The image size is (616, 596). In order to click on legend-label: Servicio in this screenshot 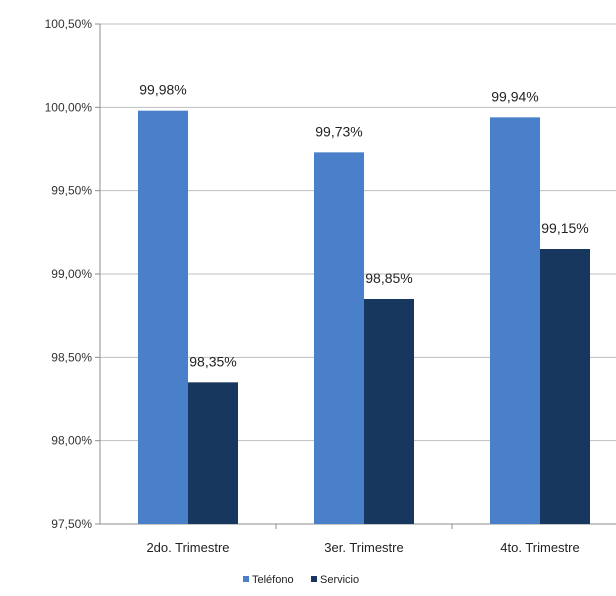, I will do `click(339, 580)`.